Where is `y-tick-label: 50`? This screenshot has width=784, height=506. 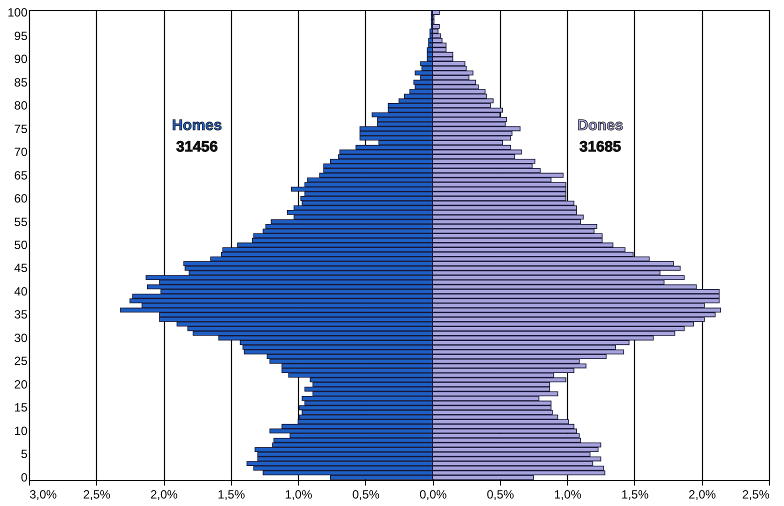
y-tick-label: 50 is located at coordinates (21, 245).